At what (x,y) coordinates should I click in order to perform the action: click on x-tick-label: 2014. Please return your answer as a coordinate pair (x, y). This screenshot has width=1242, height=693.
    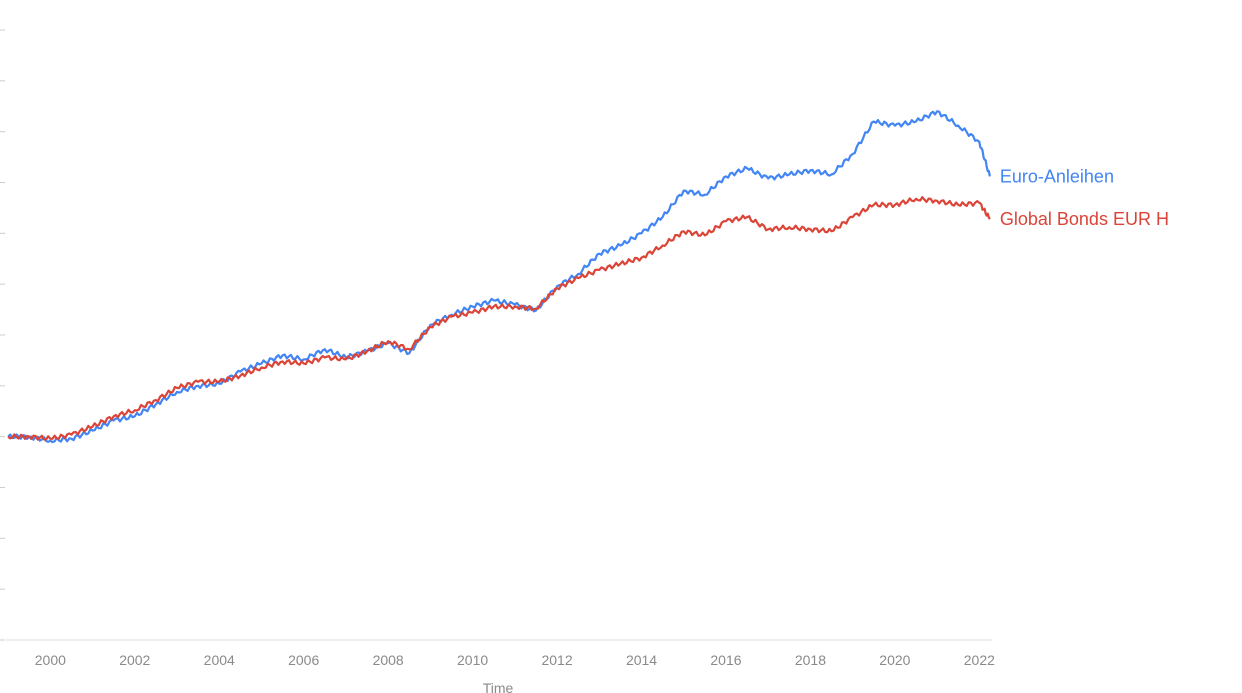
    Looking at the image, I should click on (641, 660).